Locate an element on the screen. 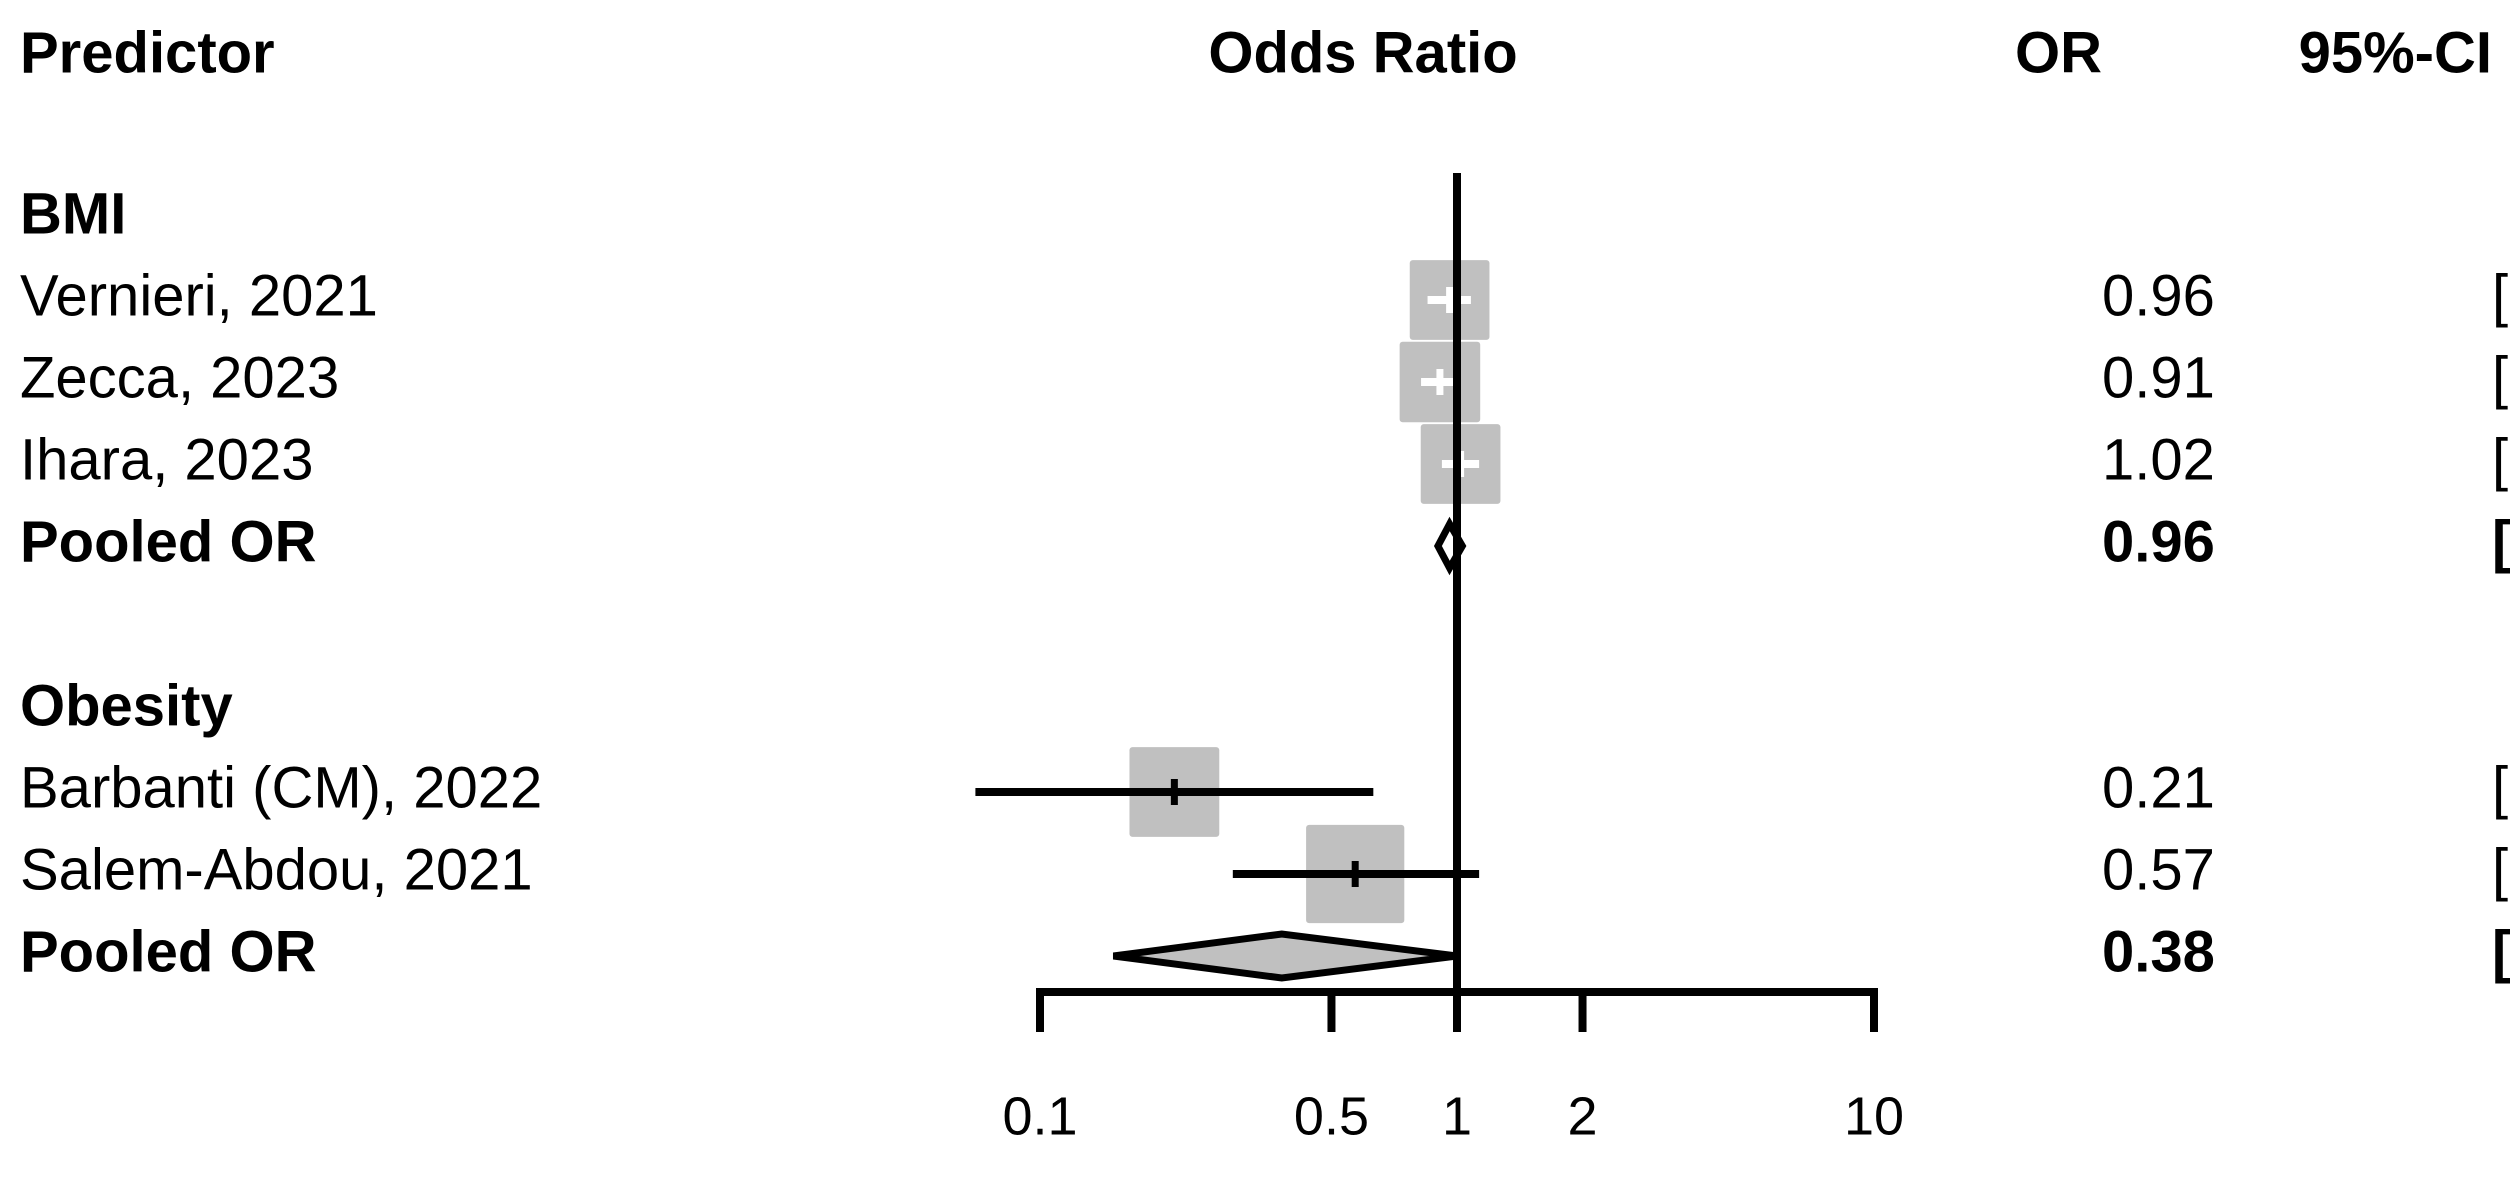 Image resolution: width=2510 pixels, height=1183 pixels. study-or-value: 0.57 is located at coordinates (2158, 869).